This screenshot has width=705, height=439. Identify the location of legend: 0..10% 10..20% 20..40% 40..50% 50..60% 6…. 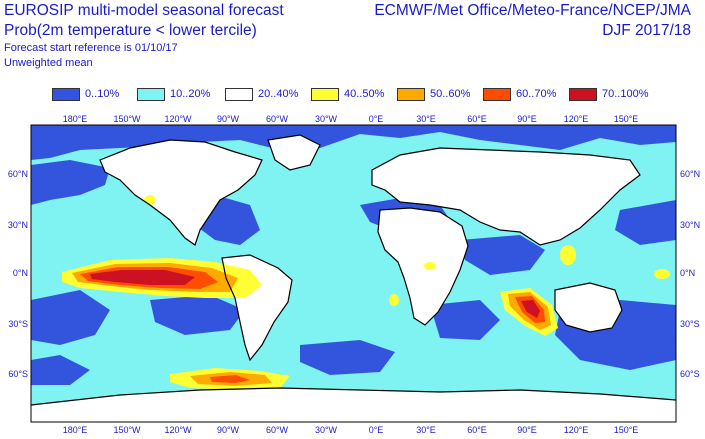
(352, 94).